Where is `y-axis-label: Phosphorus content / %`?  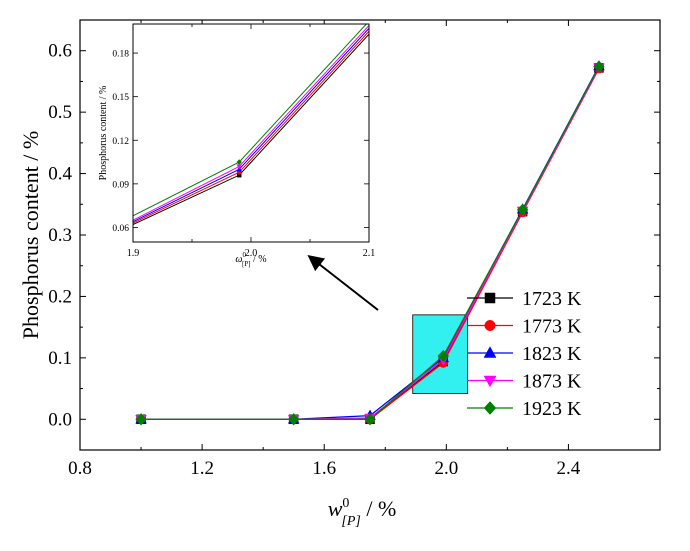 y-axis-label: Phosphorus content / % is located at coordinates (30, 235).